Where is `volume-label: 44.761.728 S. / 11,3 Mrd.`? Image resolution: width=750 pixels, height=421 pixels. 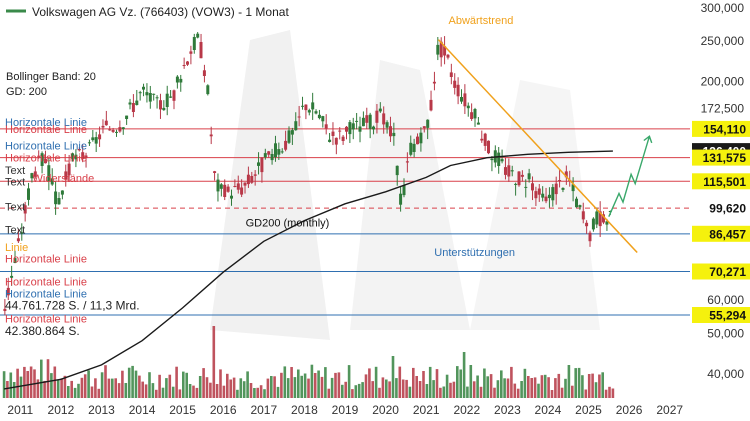 volume-label: 44.761.728 S. / 11,3 Mrd. is located at coordinates (72, 306).